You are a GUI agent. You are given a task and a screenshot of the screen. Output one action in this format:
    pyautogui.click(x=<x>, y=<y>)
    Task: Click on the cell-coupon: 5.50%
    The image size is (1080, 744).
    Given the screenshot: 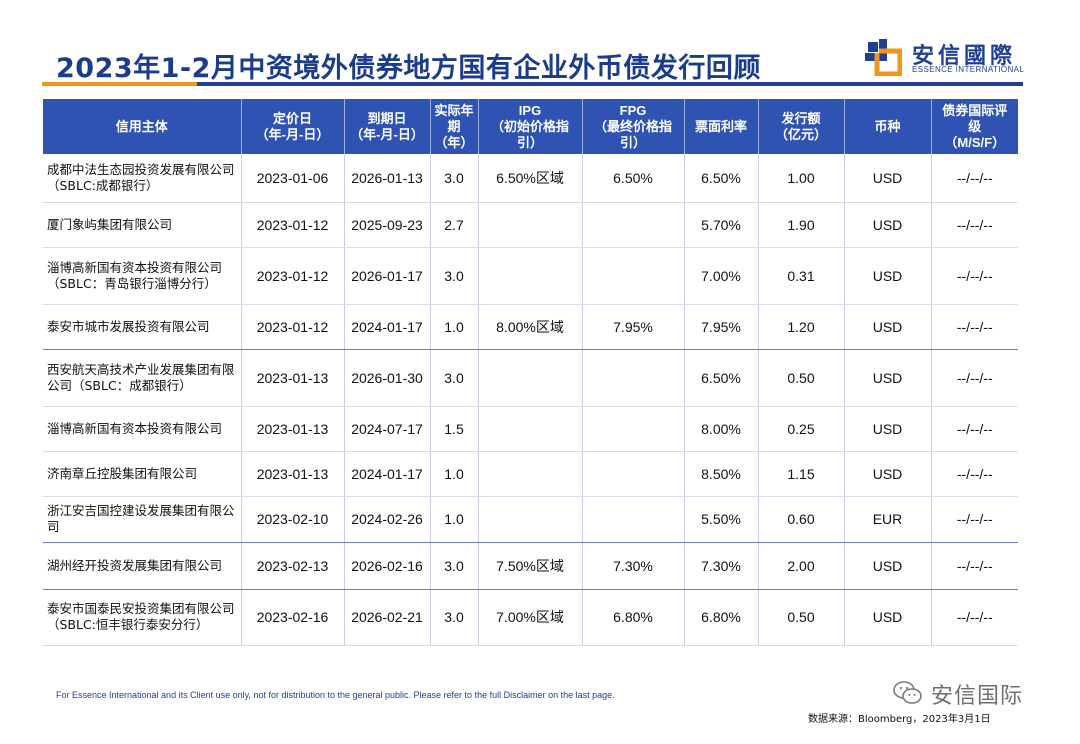 What is the action you would take?
    pyautogui.click(x=721, y=519)
    